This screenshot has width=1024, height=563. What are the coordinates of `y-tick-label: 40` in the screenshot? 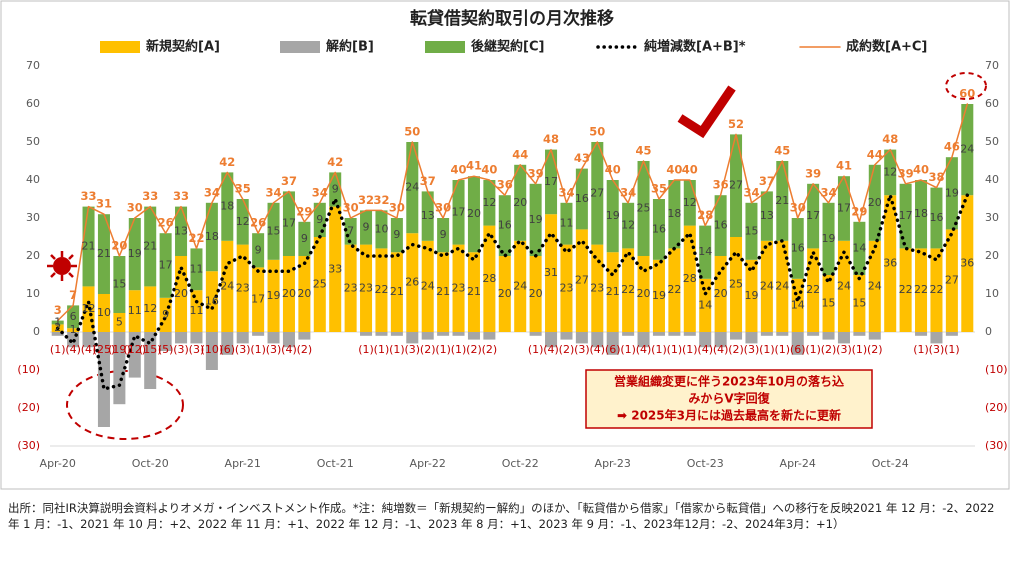 It's located at (992, 179).